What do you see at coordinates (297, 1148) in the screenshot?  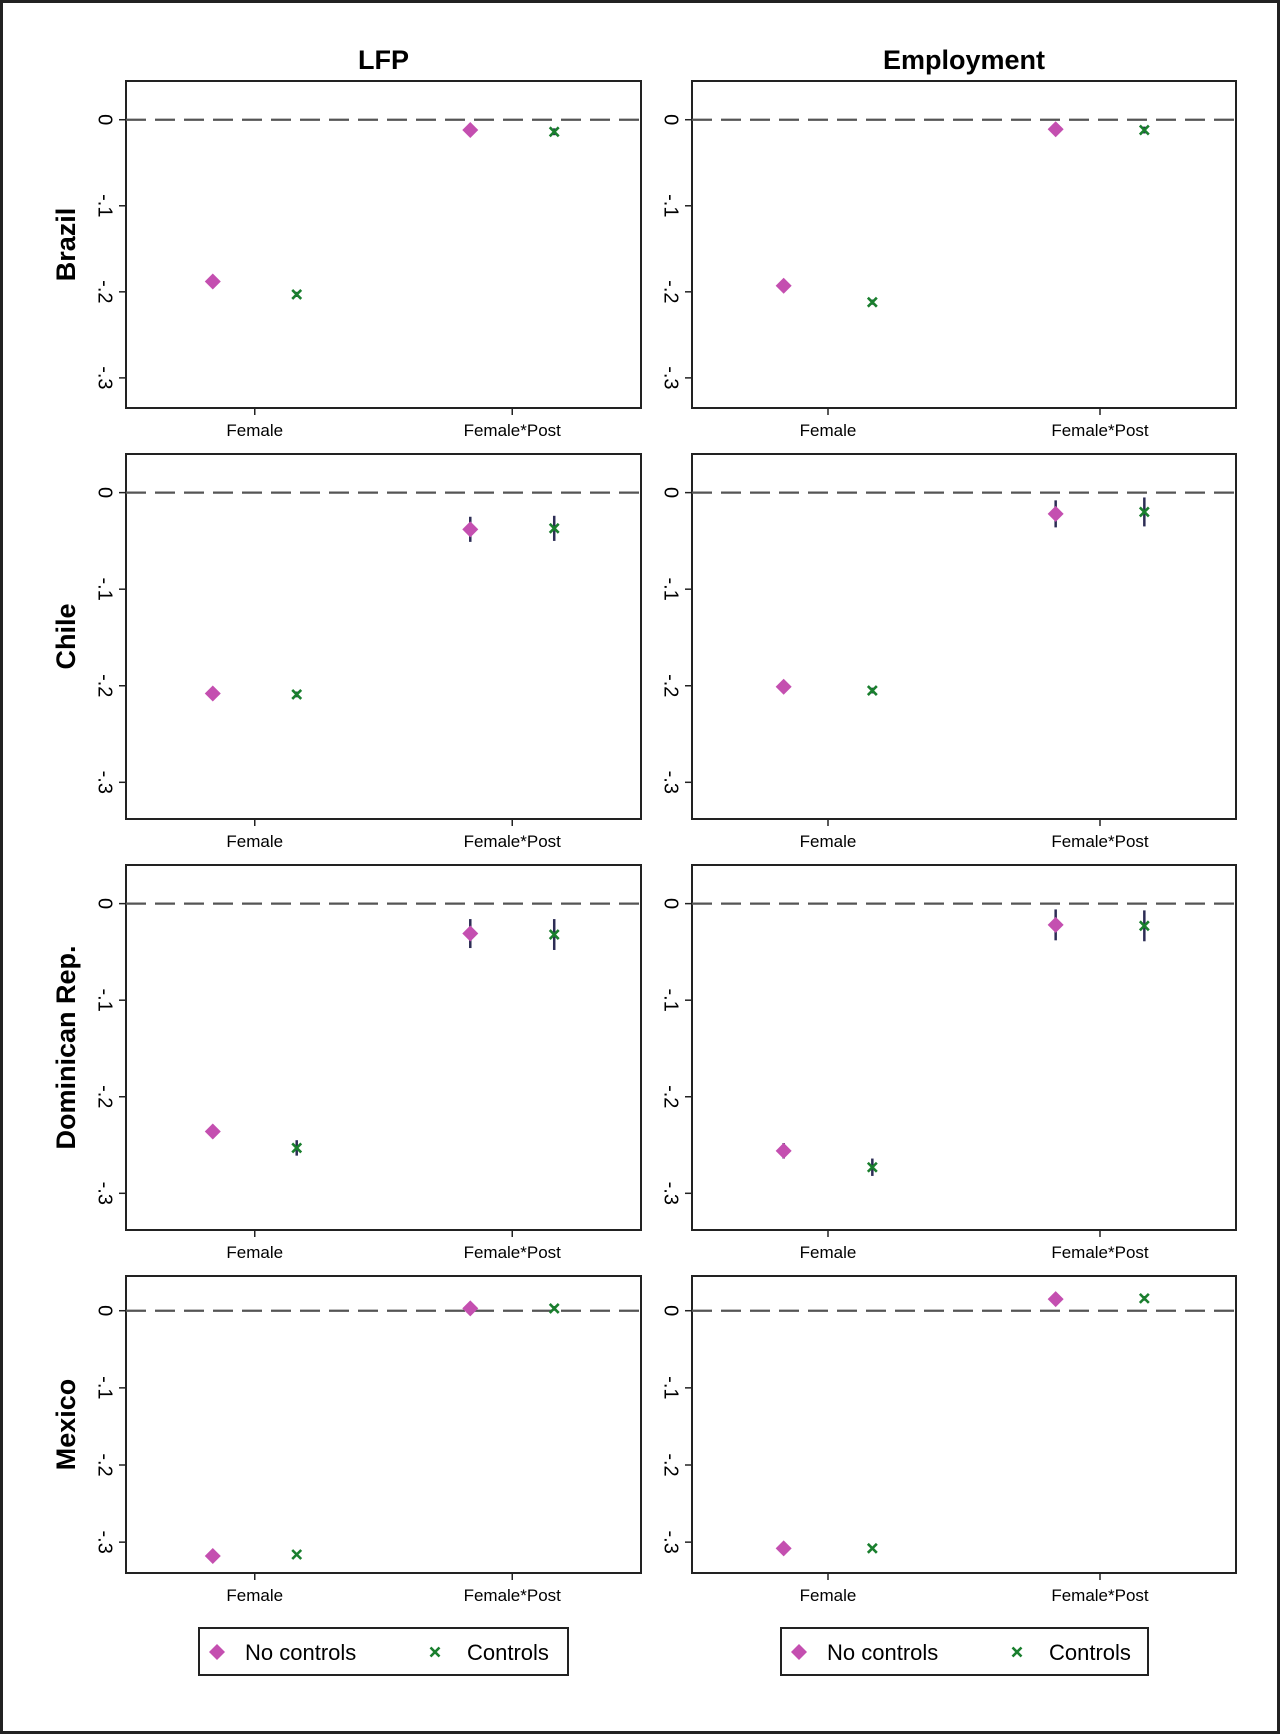 I see `panel-dominican-rep-lfp-controls-female-marker` at bounding box center [297, 1148].